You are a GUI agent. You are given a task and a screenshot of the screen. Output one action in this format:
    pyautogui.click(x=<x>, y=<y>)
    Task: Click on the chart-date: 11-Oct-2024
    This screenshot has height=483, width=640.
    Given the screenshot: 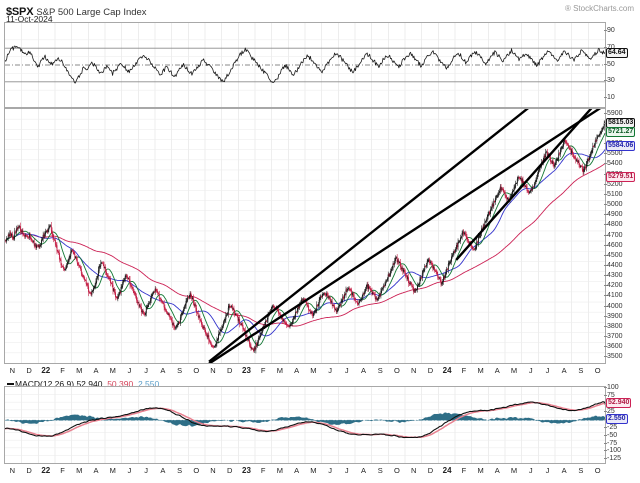 What is the action you would take?
    pyautogui.click(x=29, y=19)
    